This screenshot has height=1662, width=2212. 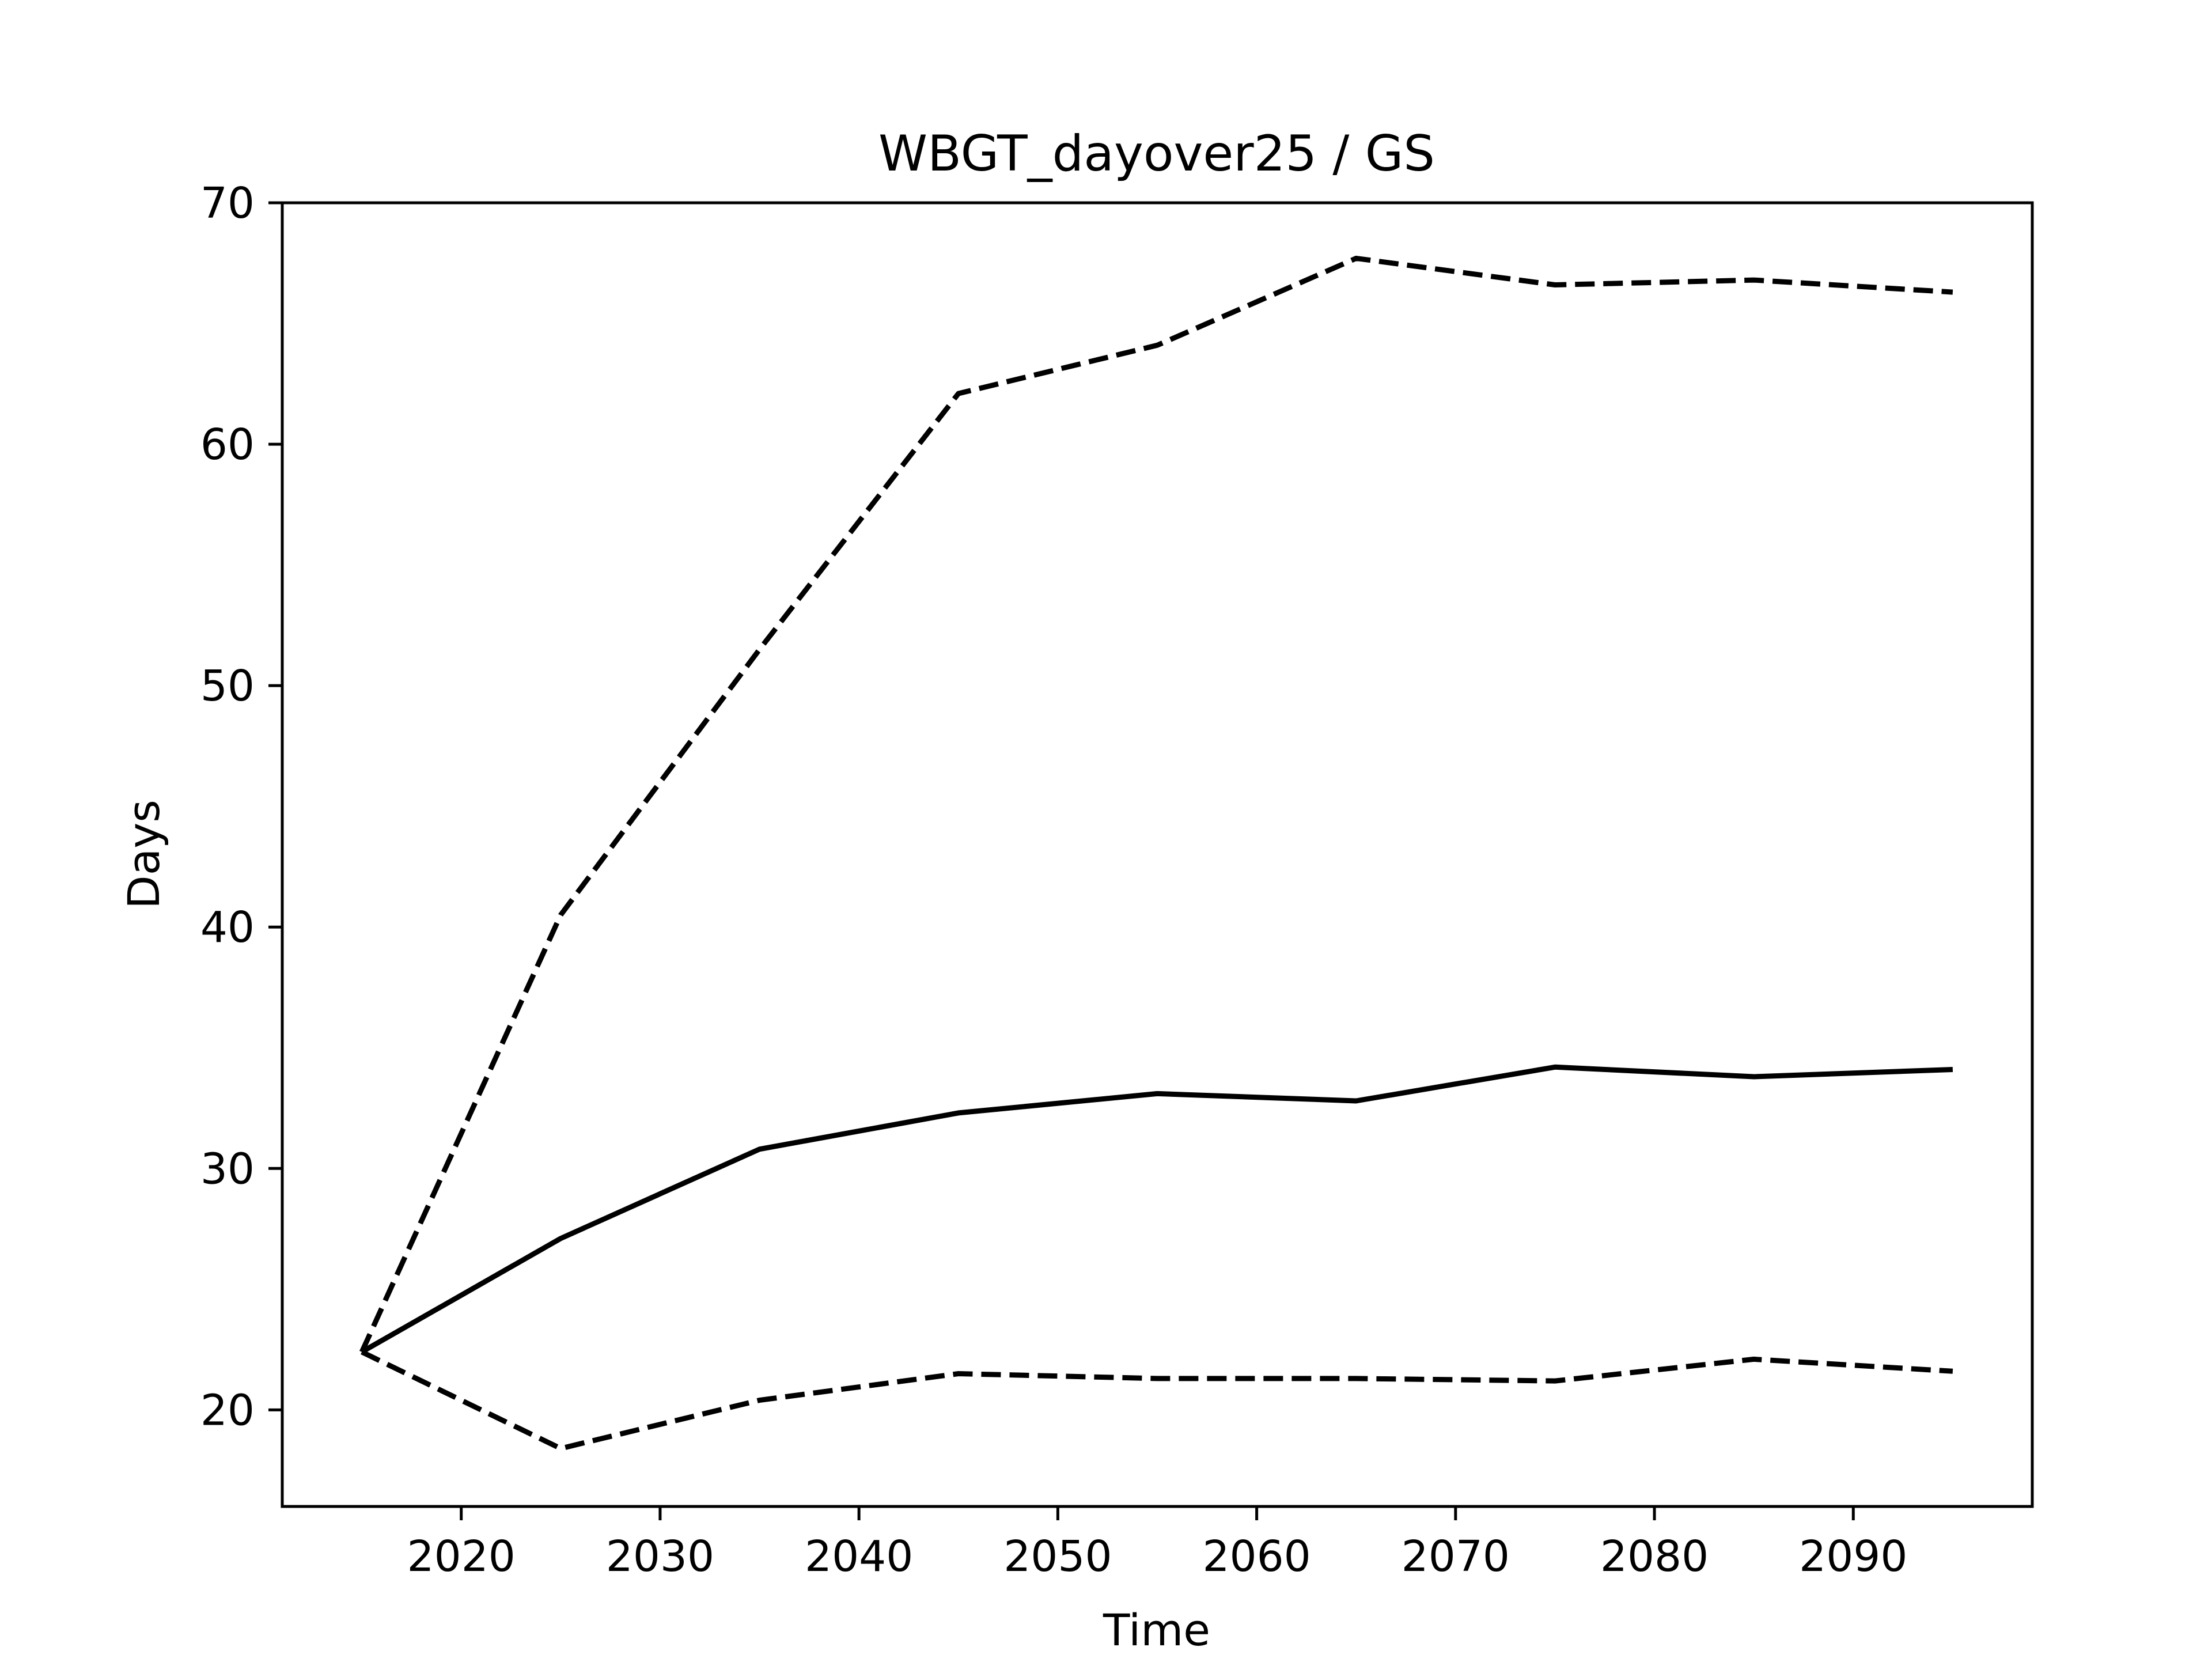 I want to click on x-axis-label: Time, so click(x=1156, y=1630).